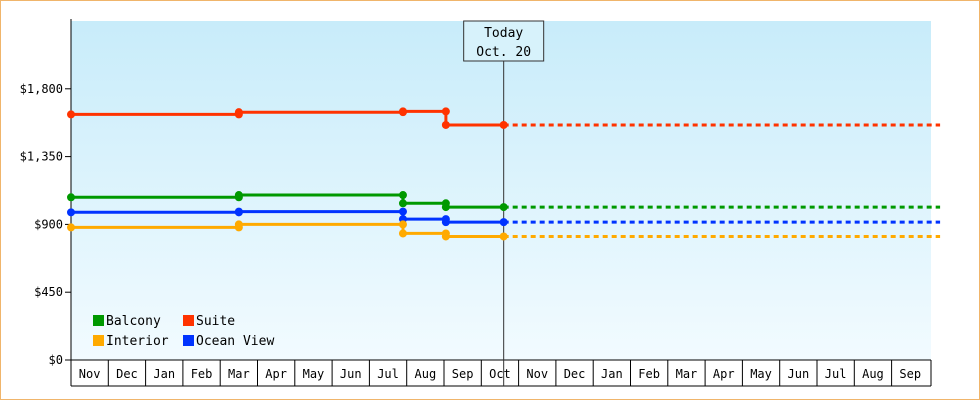 The height and width of the screenshot is (400, 980). What do you see at coordinates (137, 341) in the screenshot?
I see `legend-label: Interior` at bounding box center [137, 341].